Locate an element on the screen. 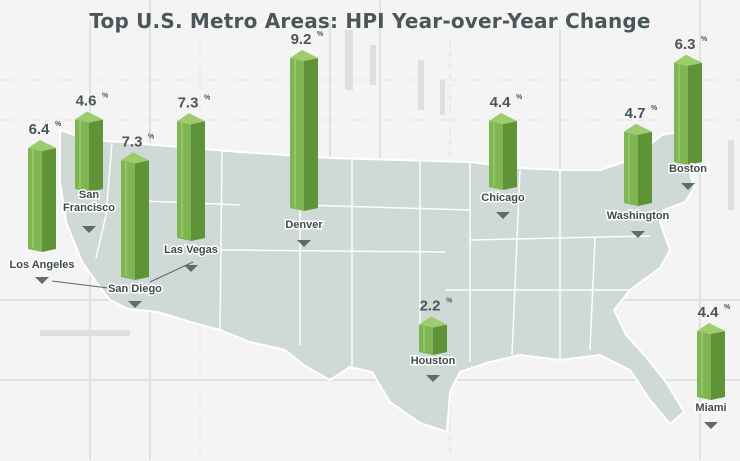 This screenshot has height=461, width=740. category-label: Houston is located at coordinates (433, 361).